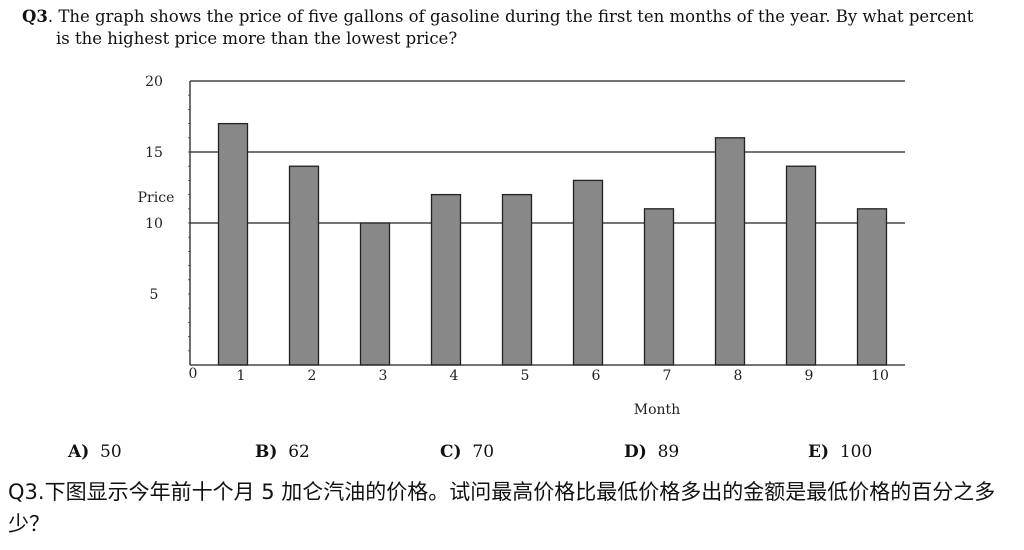 Image resolution: width=1024 pixels, height=550 pixels. Describe the element at coordinates (652, 452) in the screenshot. I see `option-d: D) 89` at that location.